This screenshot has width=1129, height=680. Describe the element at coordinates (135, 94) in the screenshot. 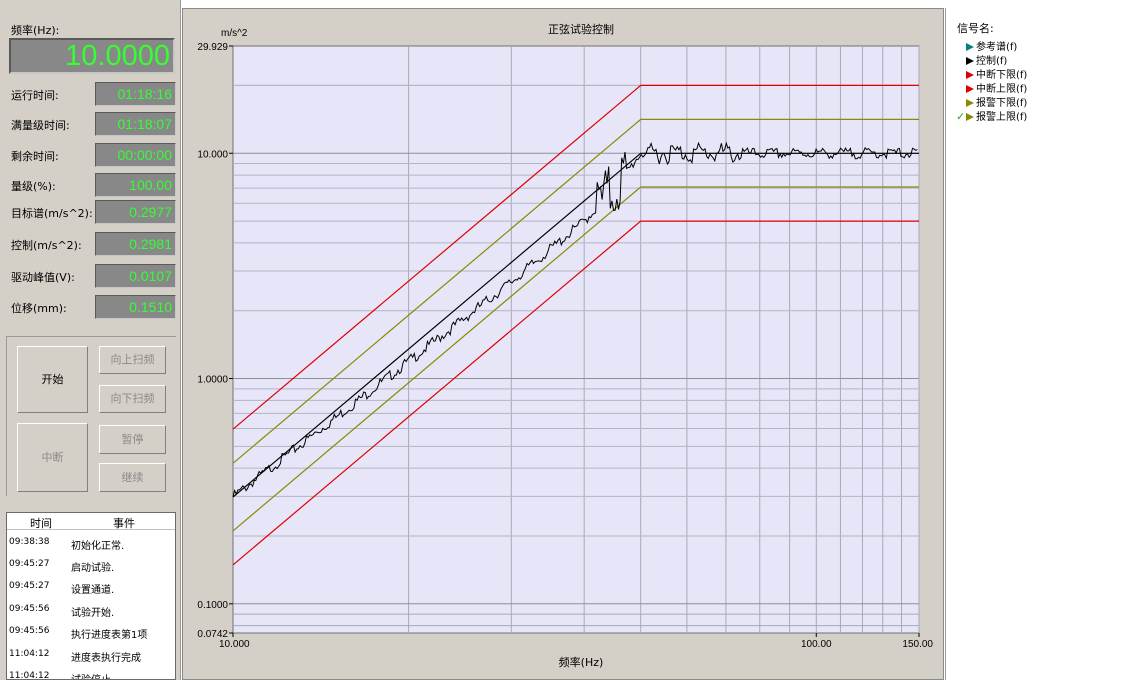

I see `param-value: 01:18:16` at that location.